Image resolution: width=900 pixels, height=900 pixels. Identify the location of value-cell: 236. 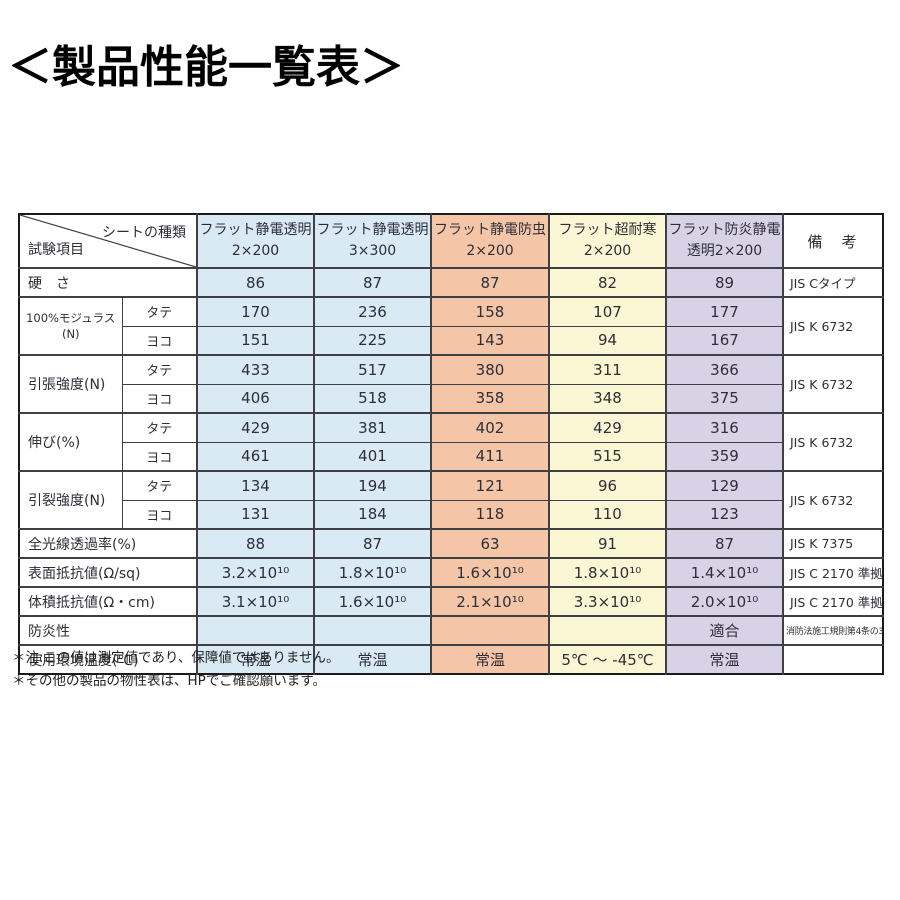
(372, 311).